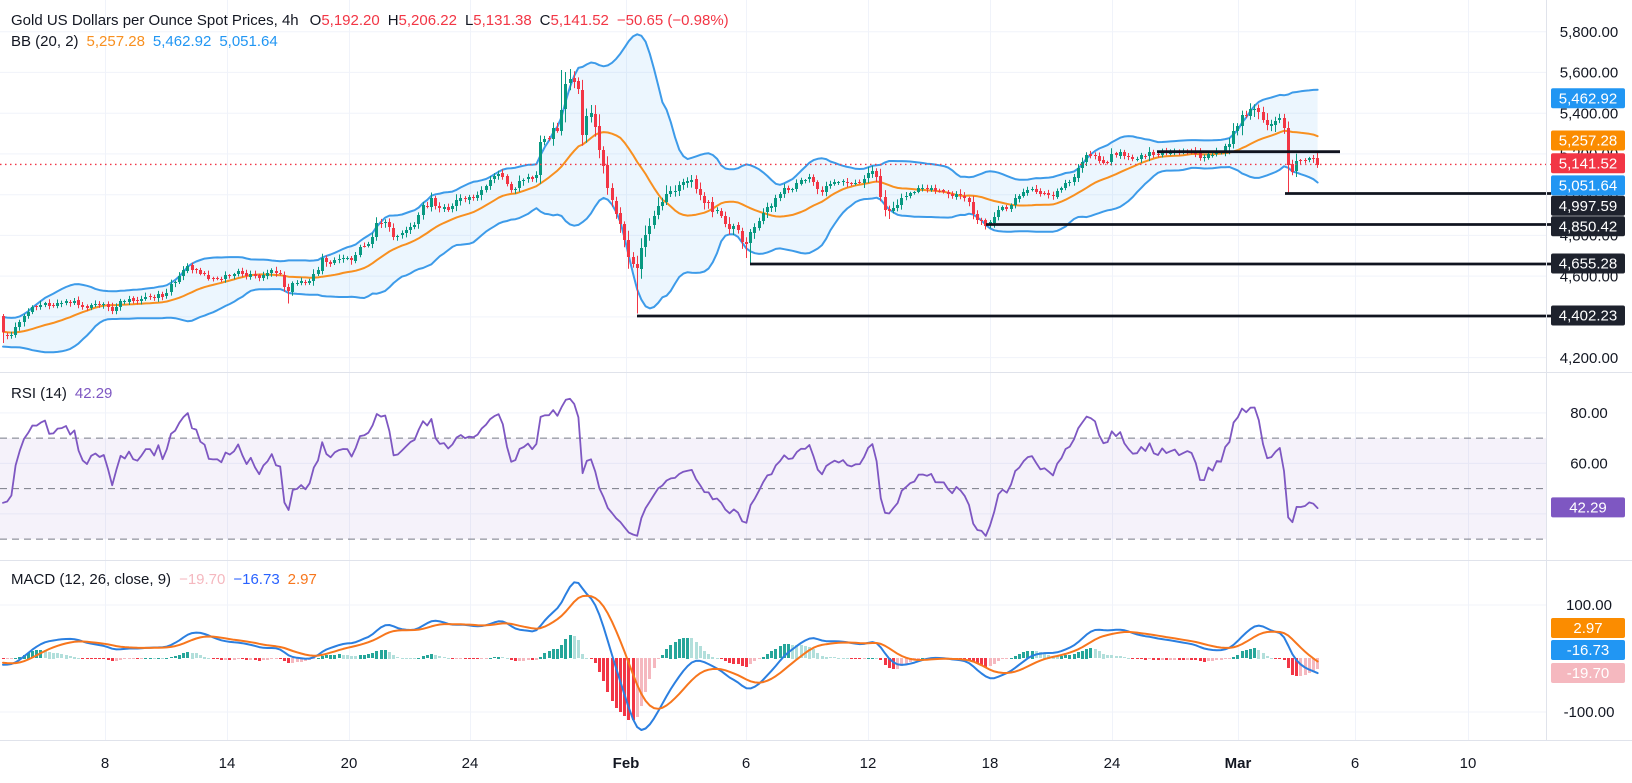 The height and width of the screenshot is (783, 1632). I want to click on svg-text: 14, so click(227, 763).